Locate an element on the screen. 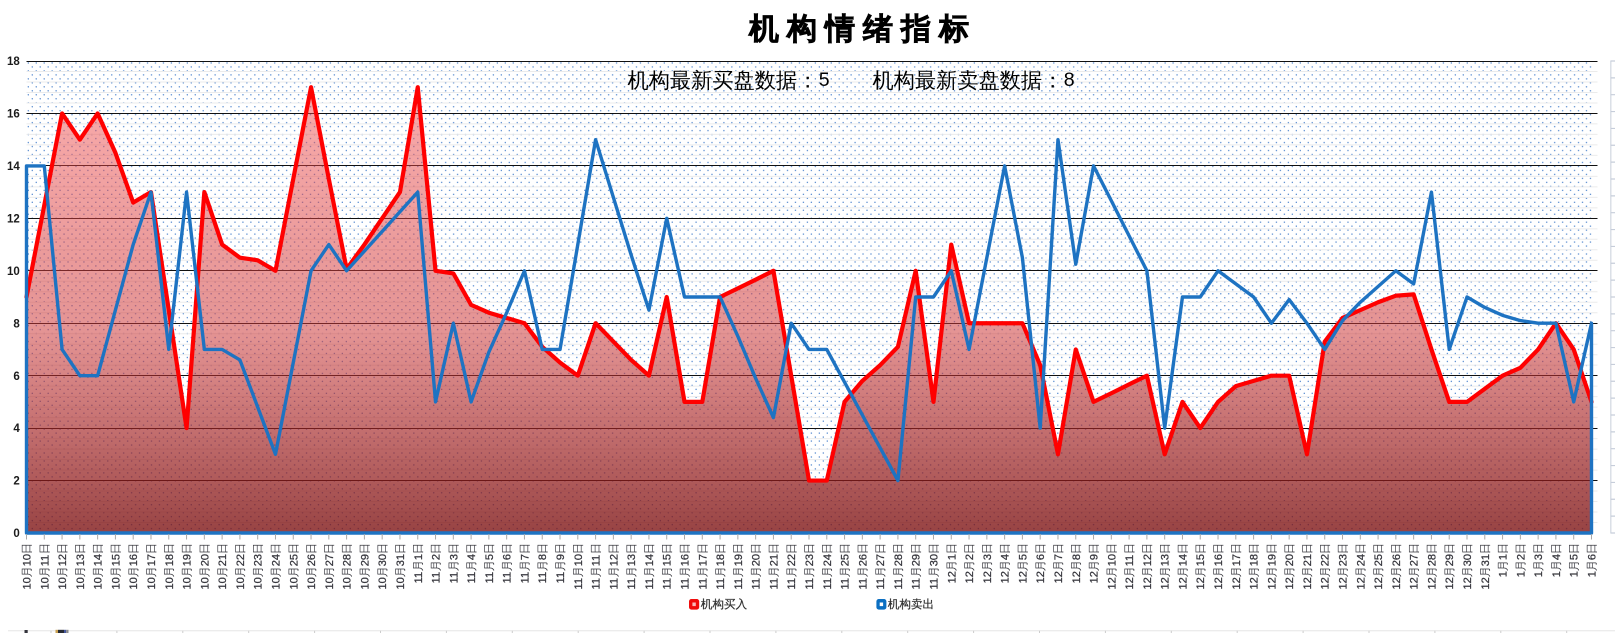  svg-text: 4 is located at coordinates (1557, 557).